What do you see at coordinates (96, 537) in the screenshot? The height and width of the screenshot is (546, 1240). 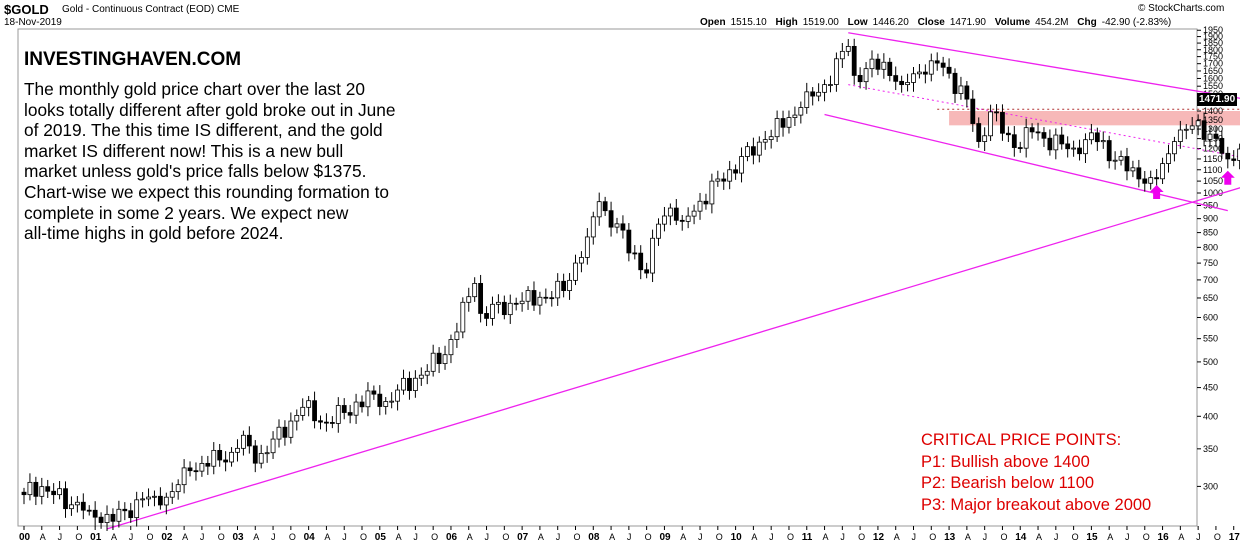 I see `x-tick-label: 01` at bounding box center [96, 537].